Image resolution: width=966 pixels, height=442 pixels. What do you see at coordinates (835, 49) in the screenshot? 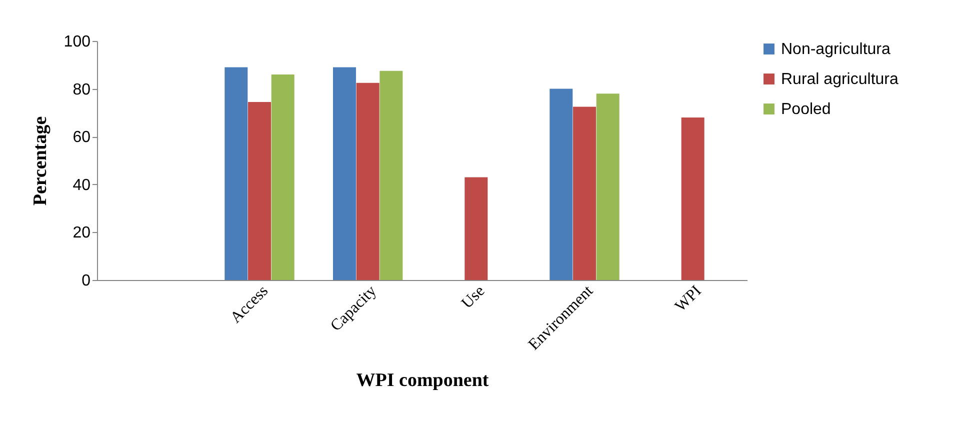
I see `legend-label: Non-agricultura` at bounding box center [835, 49].